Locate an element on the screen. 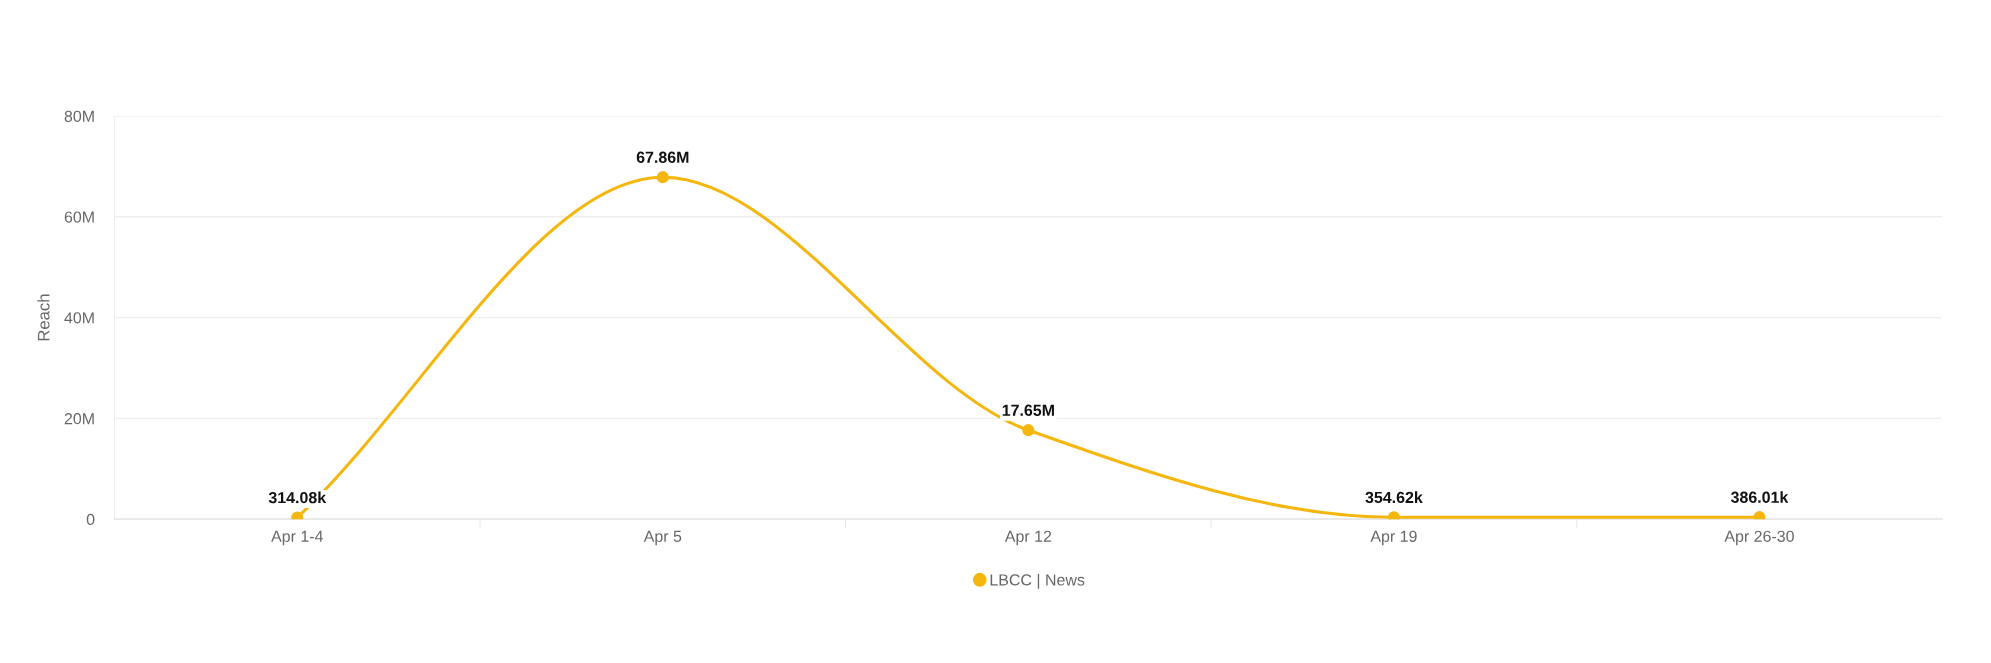 The width and height of the screenshot is (1991, 663). x-tick-label: Apr 5 is located at coordinates (662, 538).